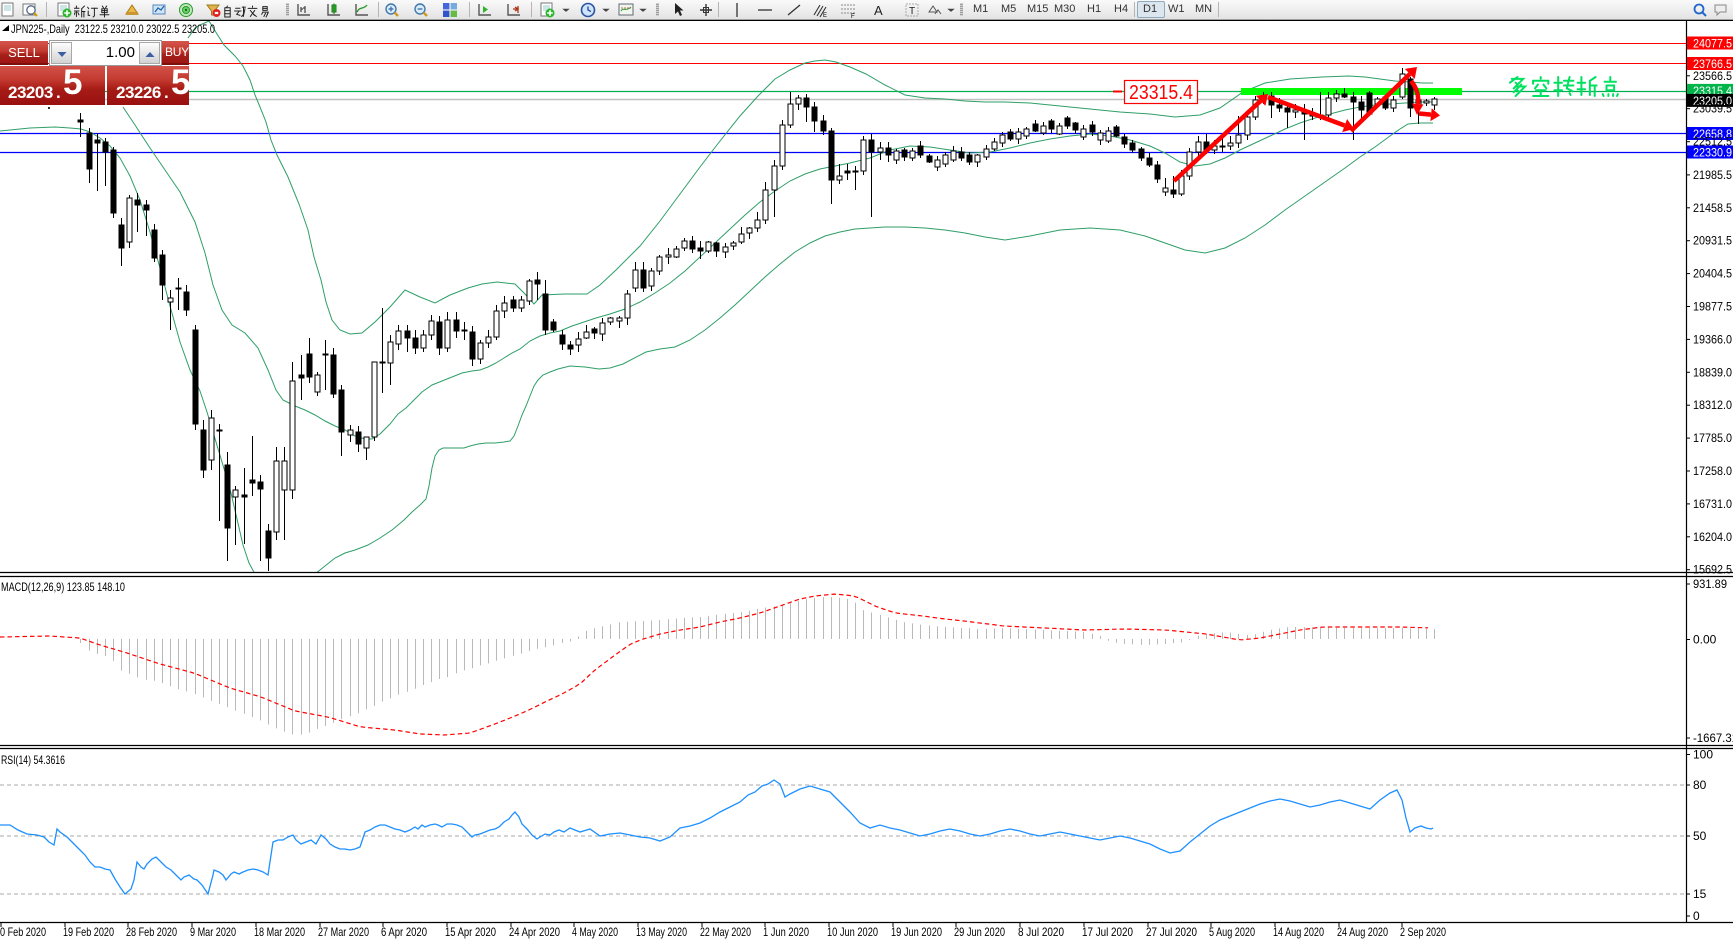  What do you see at coordinates (1041, 932) in the screenshot?
I see `svg-text: 8 Jul 2020` at bounding box center [1041, 932].